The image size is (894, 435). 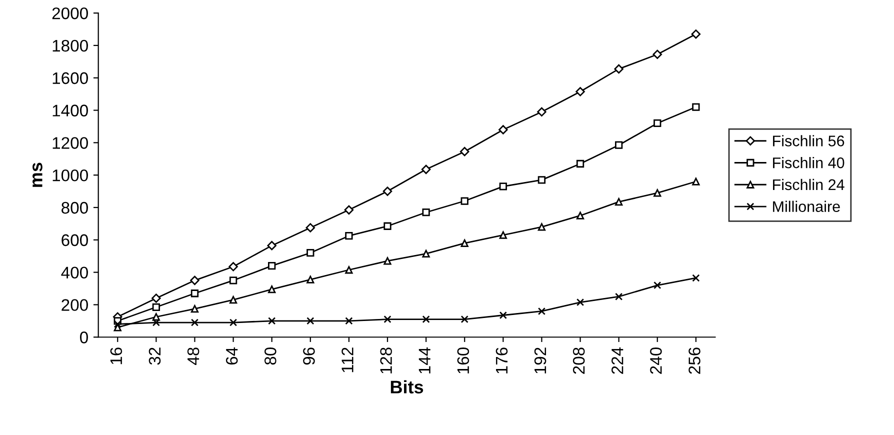 I want to click on x-tick-label: 96, so click(x=309, y=356).